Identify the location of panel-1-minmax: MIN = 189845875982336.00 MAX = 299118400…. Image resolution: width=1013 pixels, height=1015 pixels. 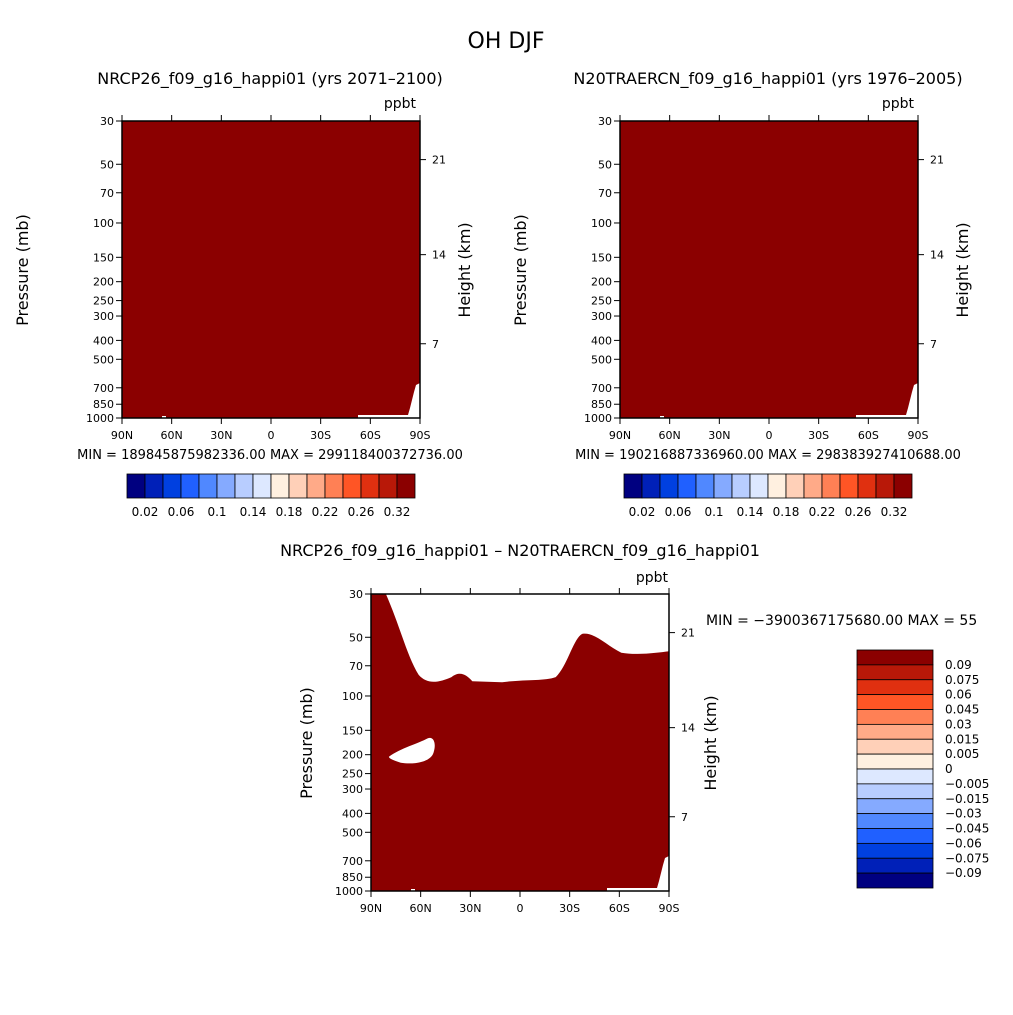
(270, 455).